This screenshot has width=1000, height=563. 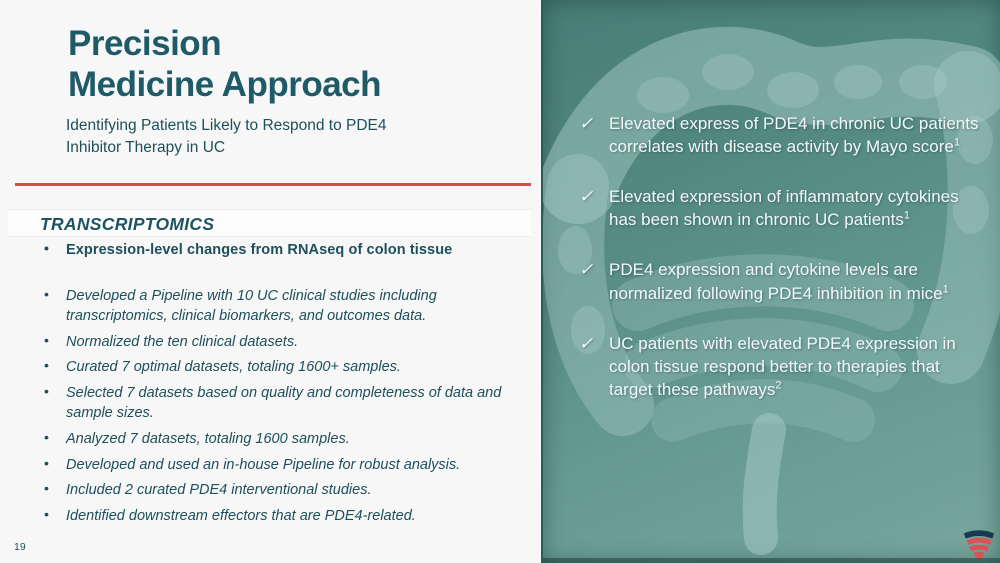 What do you see at coordinates (225, 84) in the screenshot?
I see `title-line-2: Medicine Approach` at bounding box center [225, 84].